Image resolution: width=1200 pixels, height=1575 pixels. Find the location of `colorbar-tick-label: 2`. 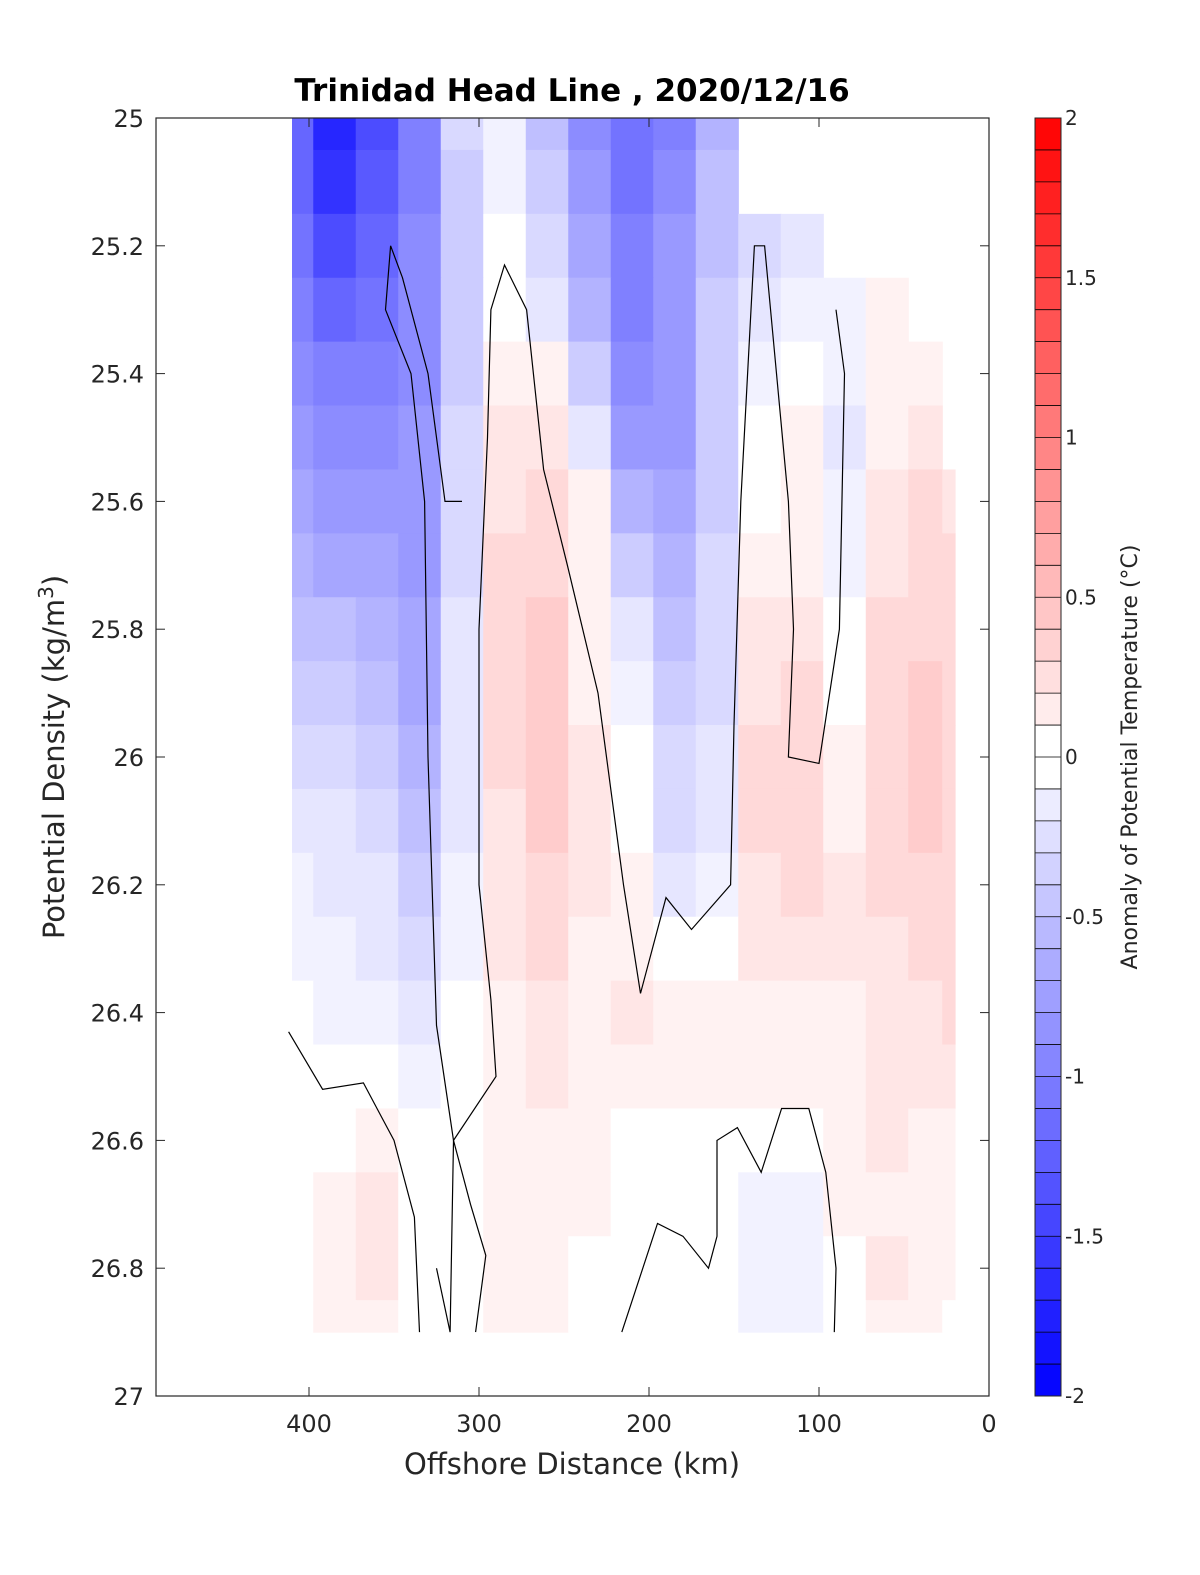

colorbar-tick-label: 2 is located at coordinates (1071, 118).